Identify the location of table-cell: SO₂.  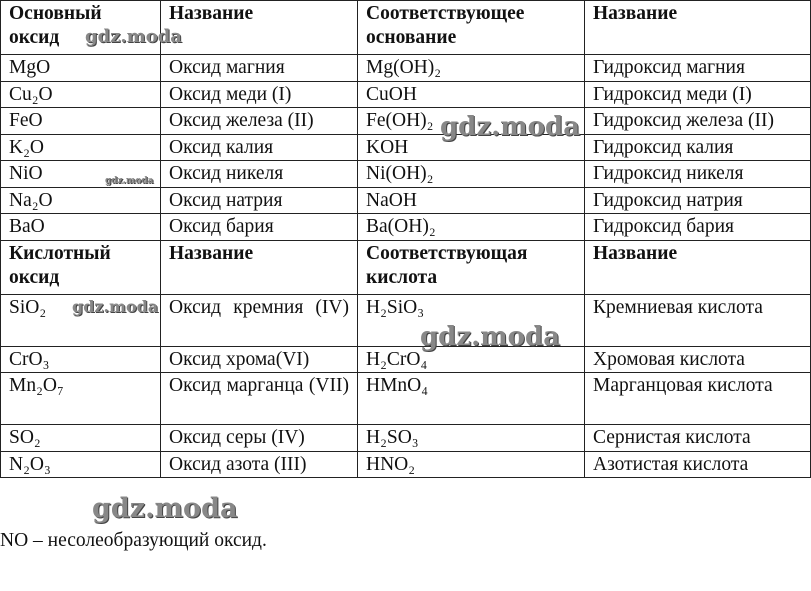
(80, 438).